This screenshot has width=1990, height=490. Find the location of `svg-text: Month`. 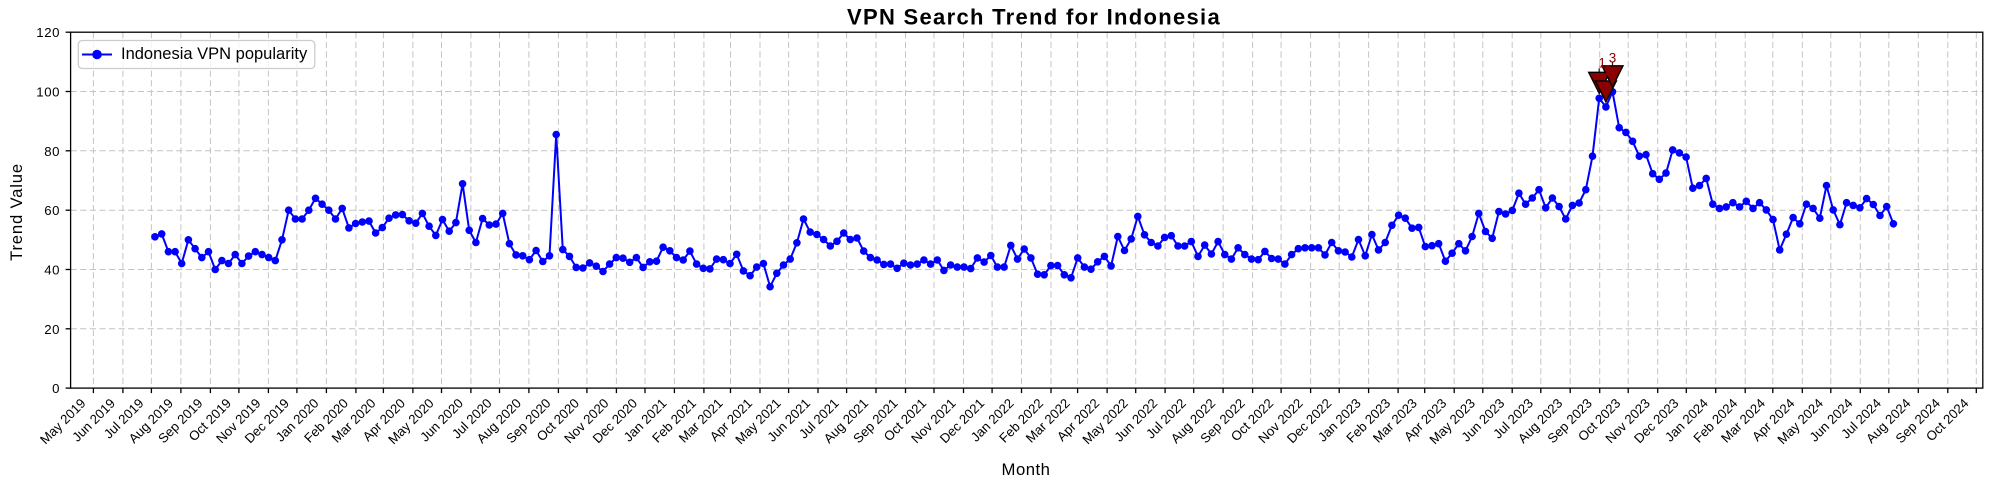

svg-text: Month is located at coordinates (1026, 469).